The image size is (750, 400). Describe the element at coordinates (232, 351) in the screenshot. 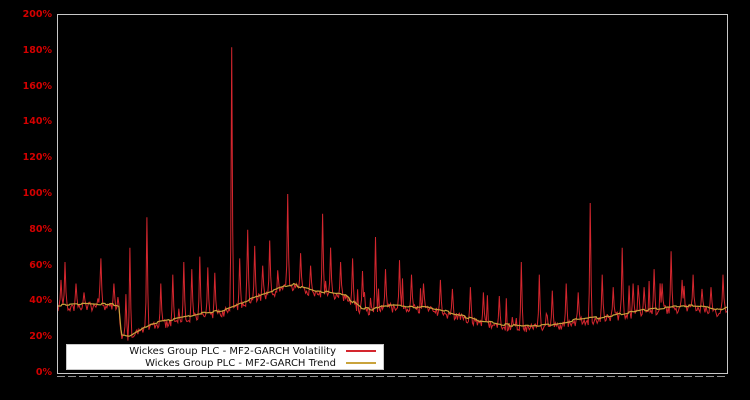

I see `legend-label-volatility: Wickes Group PLC - MF2-GARCH Volatility` at that location.